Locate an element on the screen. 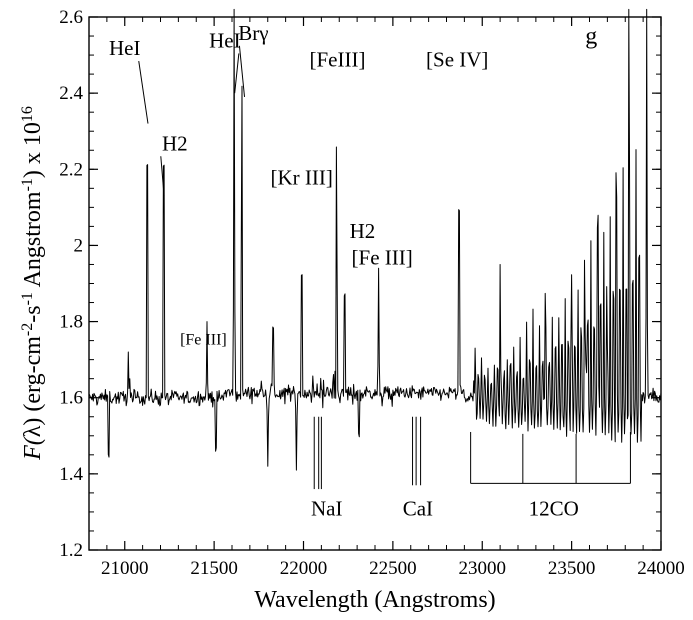  x-axis-title: Wavelength (Angstroms) is located at coordinates (374, 600).